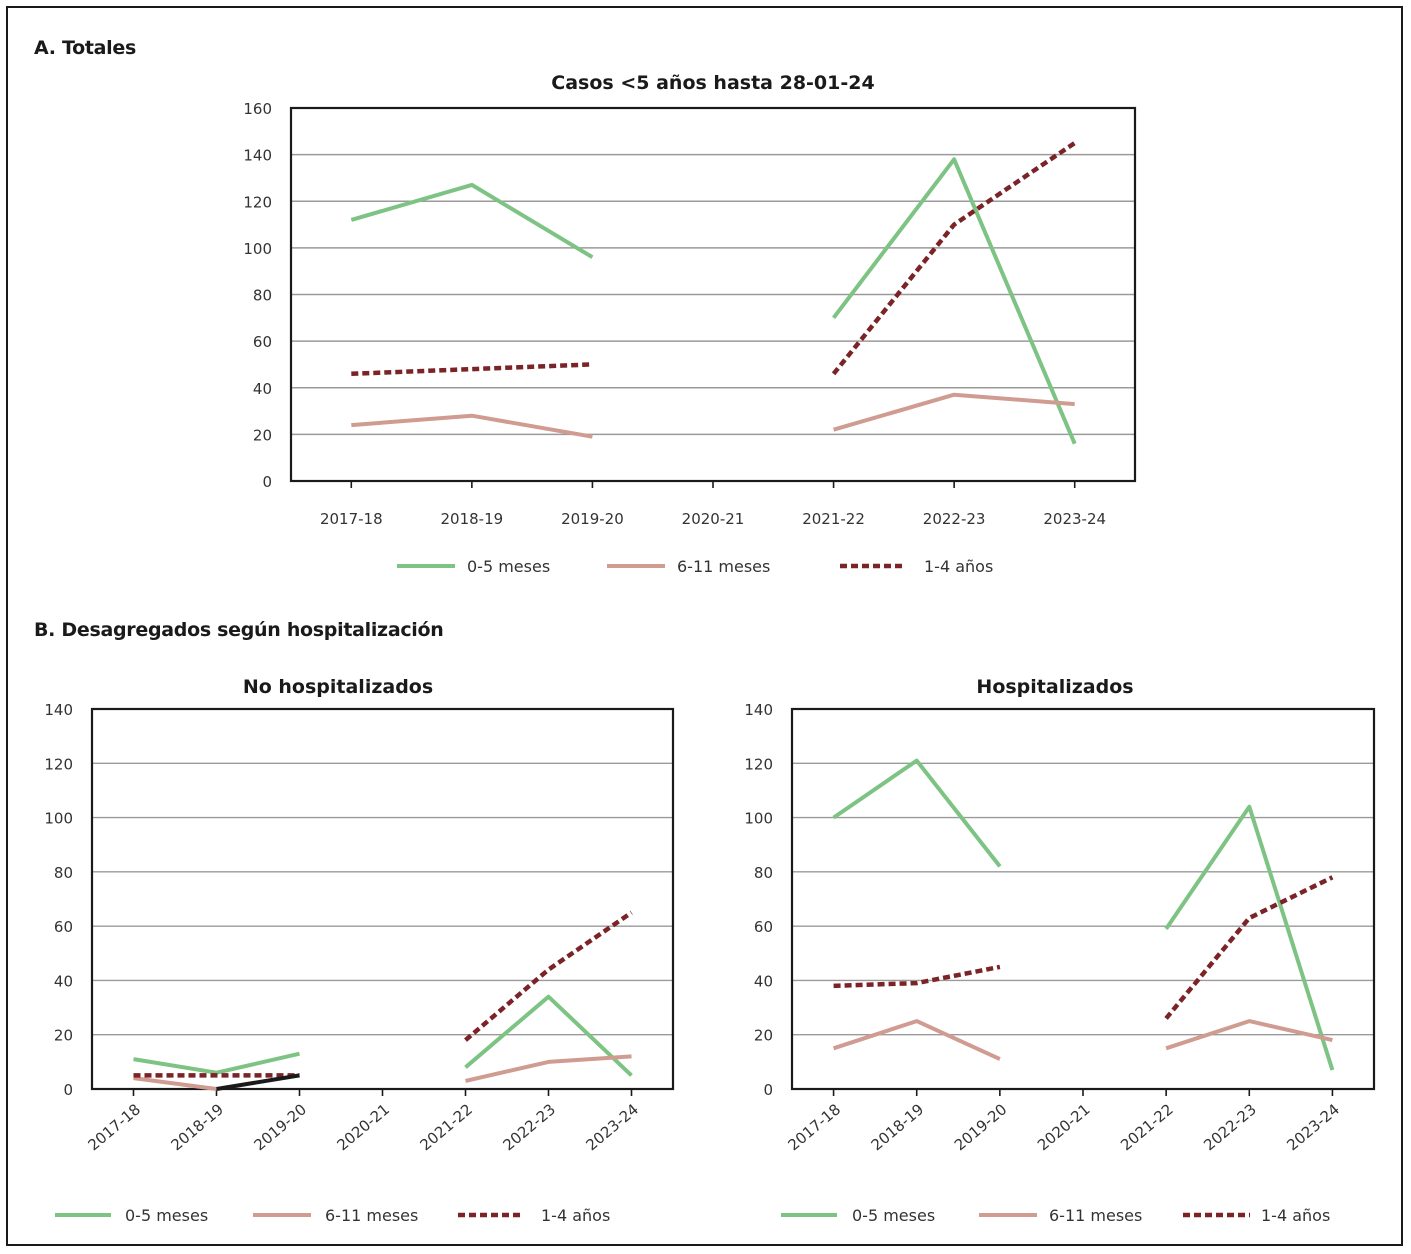 The width and height of the screenshot is (1411, 1254). What do you see at coordinates (257, 109) in the screenshot?
I see `y-tick-label: 160` at bounding box center [257, 109].